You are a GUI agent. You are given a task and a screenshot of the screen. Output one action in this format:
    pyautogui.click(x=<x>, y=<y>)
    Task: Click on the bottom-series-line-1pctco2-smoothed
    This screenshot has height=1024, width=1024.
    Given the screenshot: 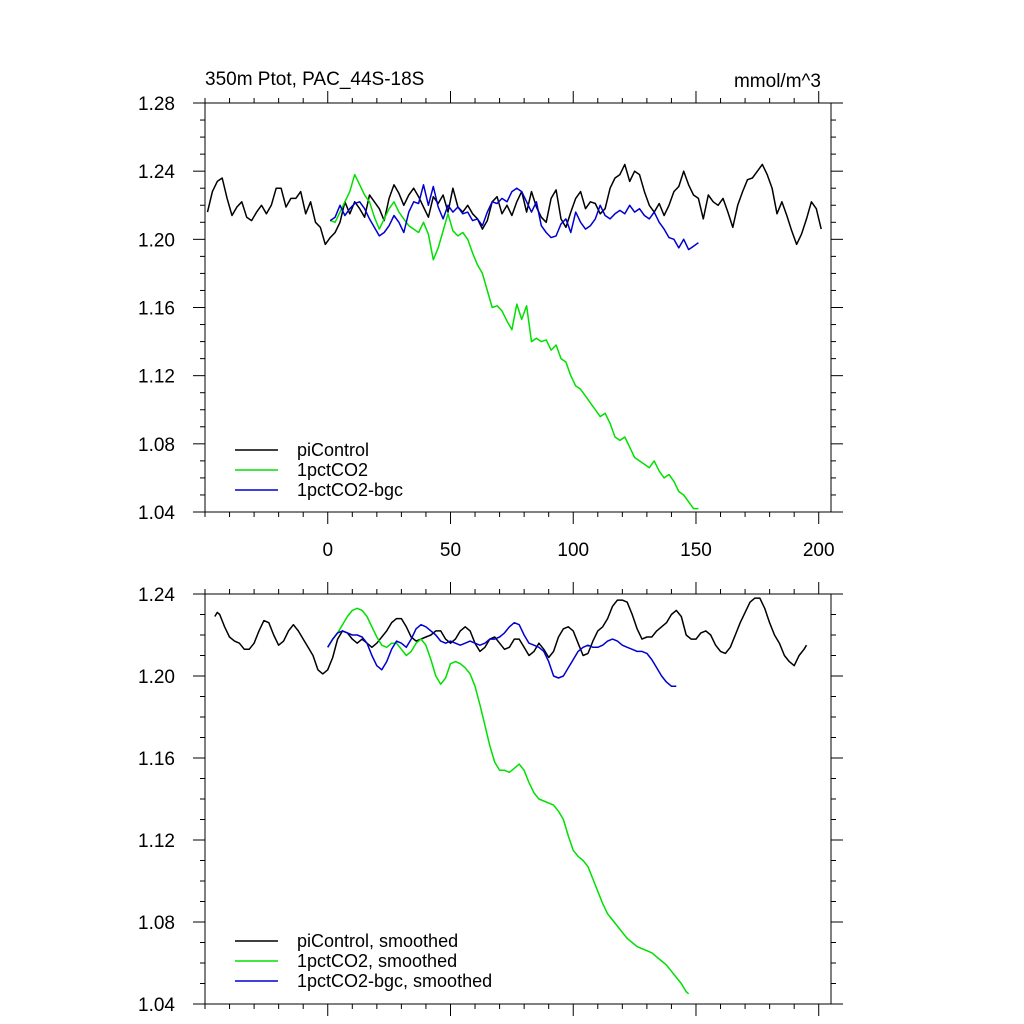 What is the action you would take?
    pyautogui.click(x=508, y=801)
    